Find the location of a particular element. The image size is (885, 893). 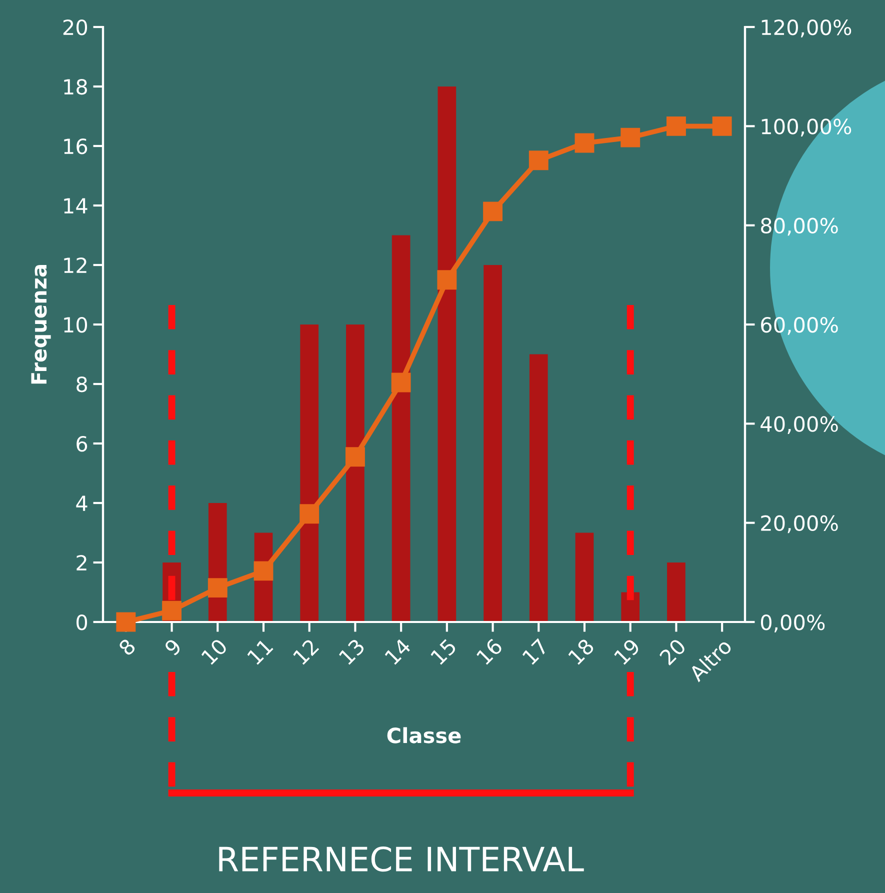

y-tick-label: 8 is located at coordinates (81, 384).